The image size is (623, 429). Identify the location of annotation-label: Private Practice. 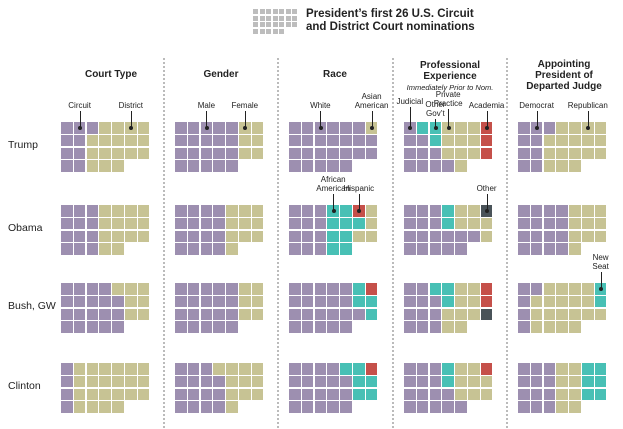
(448, 99).